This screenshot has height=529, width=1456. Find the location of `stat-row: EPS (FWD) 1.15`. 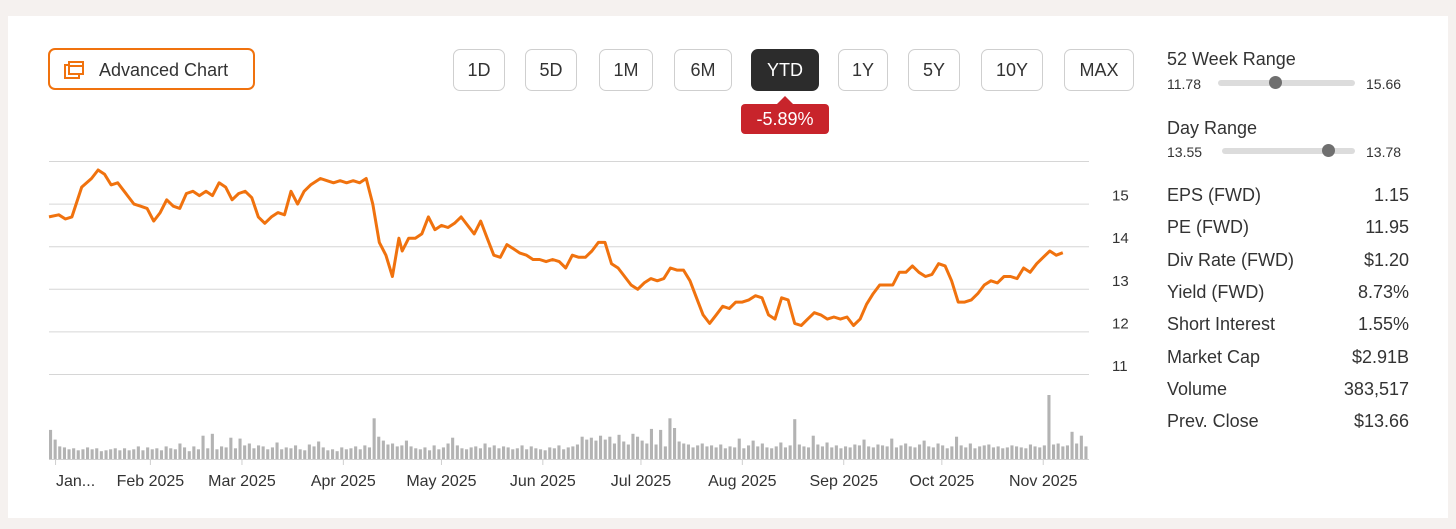

stat-row: EPS (FWD) 1.15 is located at coordinates (1288, 199).